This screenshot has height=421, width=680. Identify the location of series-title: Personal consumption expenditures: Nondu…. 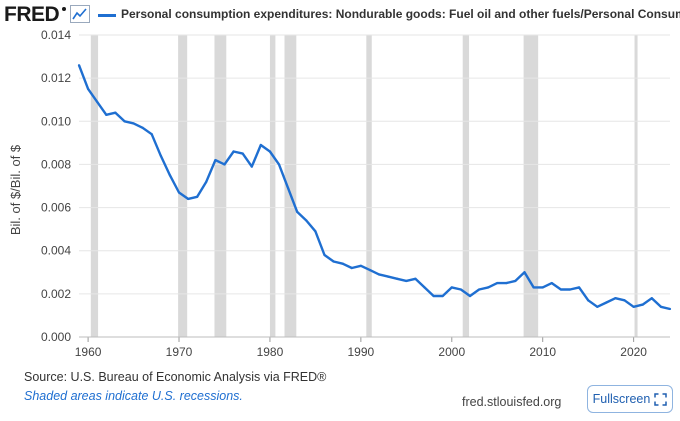
(400, 14).